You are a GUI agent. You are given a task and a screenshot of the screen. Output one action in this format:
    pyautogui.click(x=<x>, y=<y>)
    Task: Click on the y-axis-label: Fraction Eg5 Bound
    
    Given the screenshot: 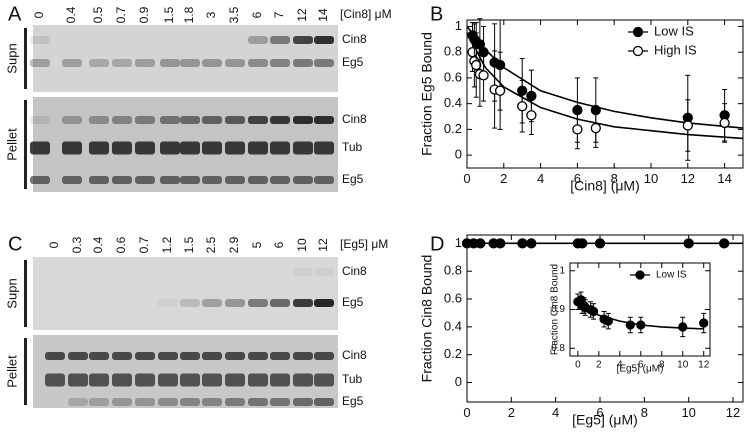 What is the action you would take?
    pyautogui.click(x=427, y=94)
    